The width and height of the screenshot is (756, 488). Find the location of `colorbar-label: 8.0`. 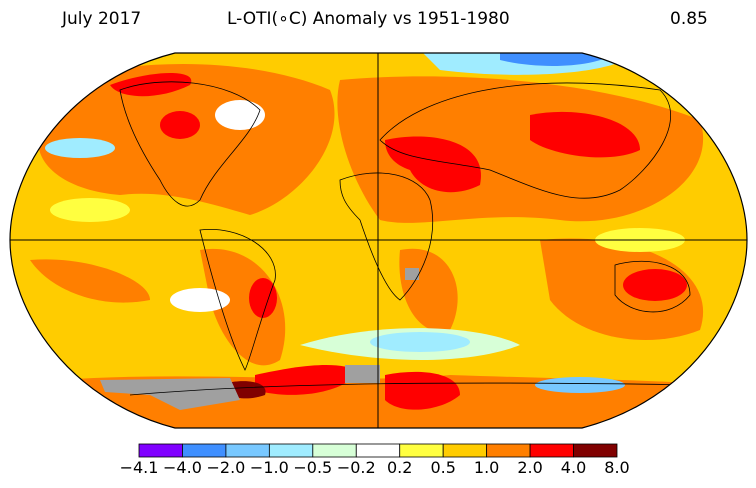

colorbar-label: 8.0 is located at coordinates (617, 467).